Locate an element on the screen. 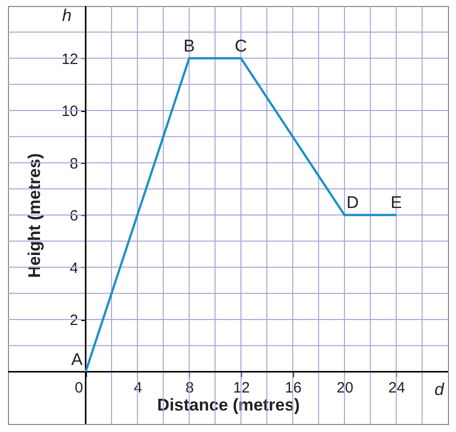 Image resolution: width=456 pixels, height=432 pixels. annotation: A is located at coordinates (77, 359).